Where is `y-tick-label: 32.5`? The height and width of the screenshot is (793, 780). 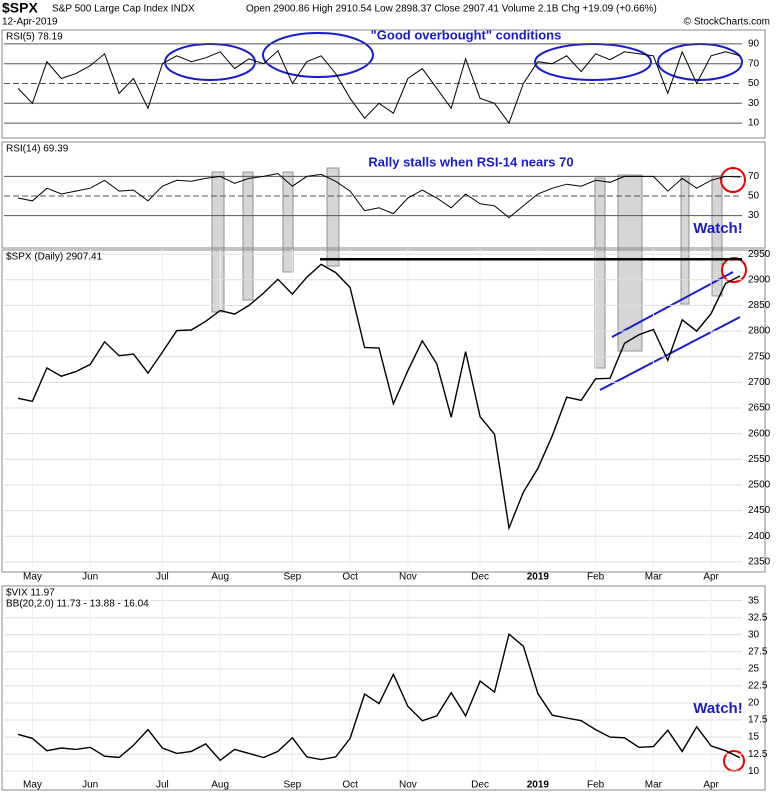
y-tick-label: 32.5 is located at coordinates (758, 617).